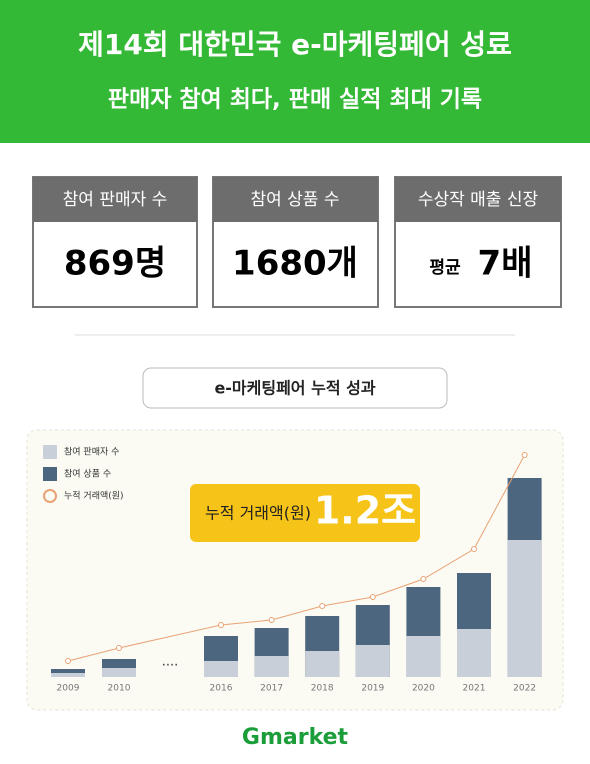  What do you see at coordinates (68, 689) in the screenshot?
I see `x-tick-label: 2009` at bounding box center [68, 689].